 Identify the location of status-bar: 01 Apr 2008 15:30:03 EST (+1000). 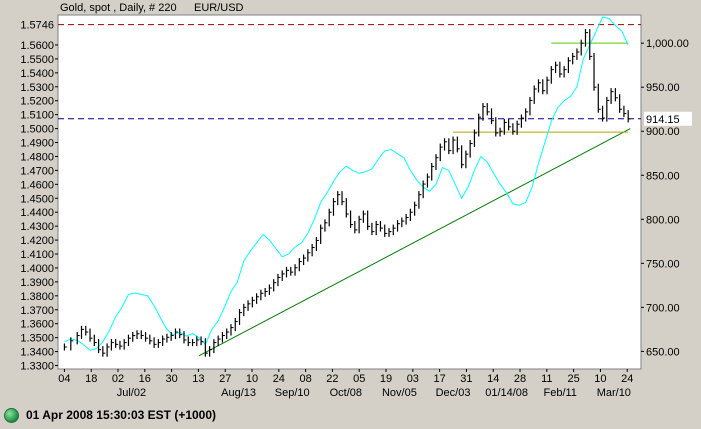
(350, 415).